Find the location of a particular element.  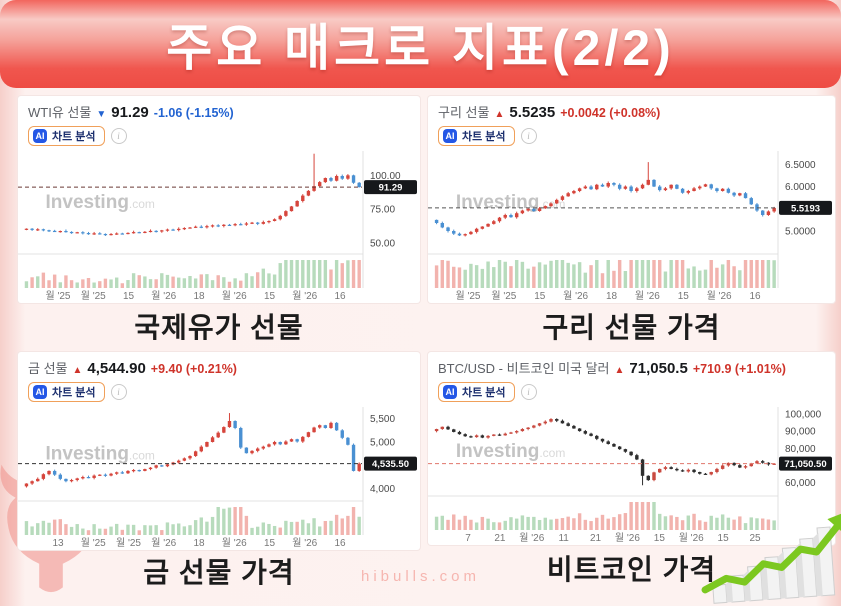

svg-text: 13 is located at coordinates (58, 543).